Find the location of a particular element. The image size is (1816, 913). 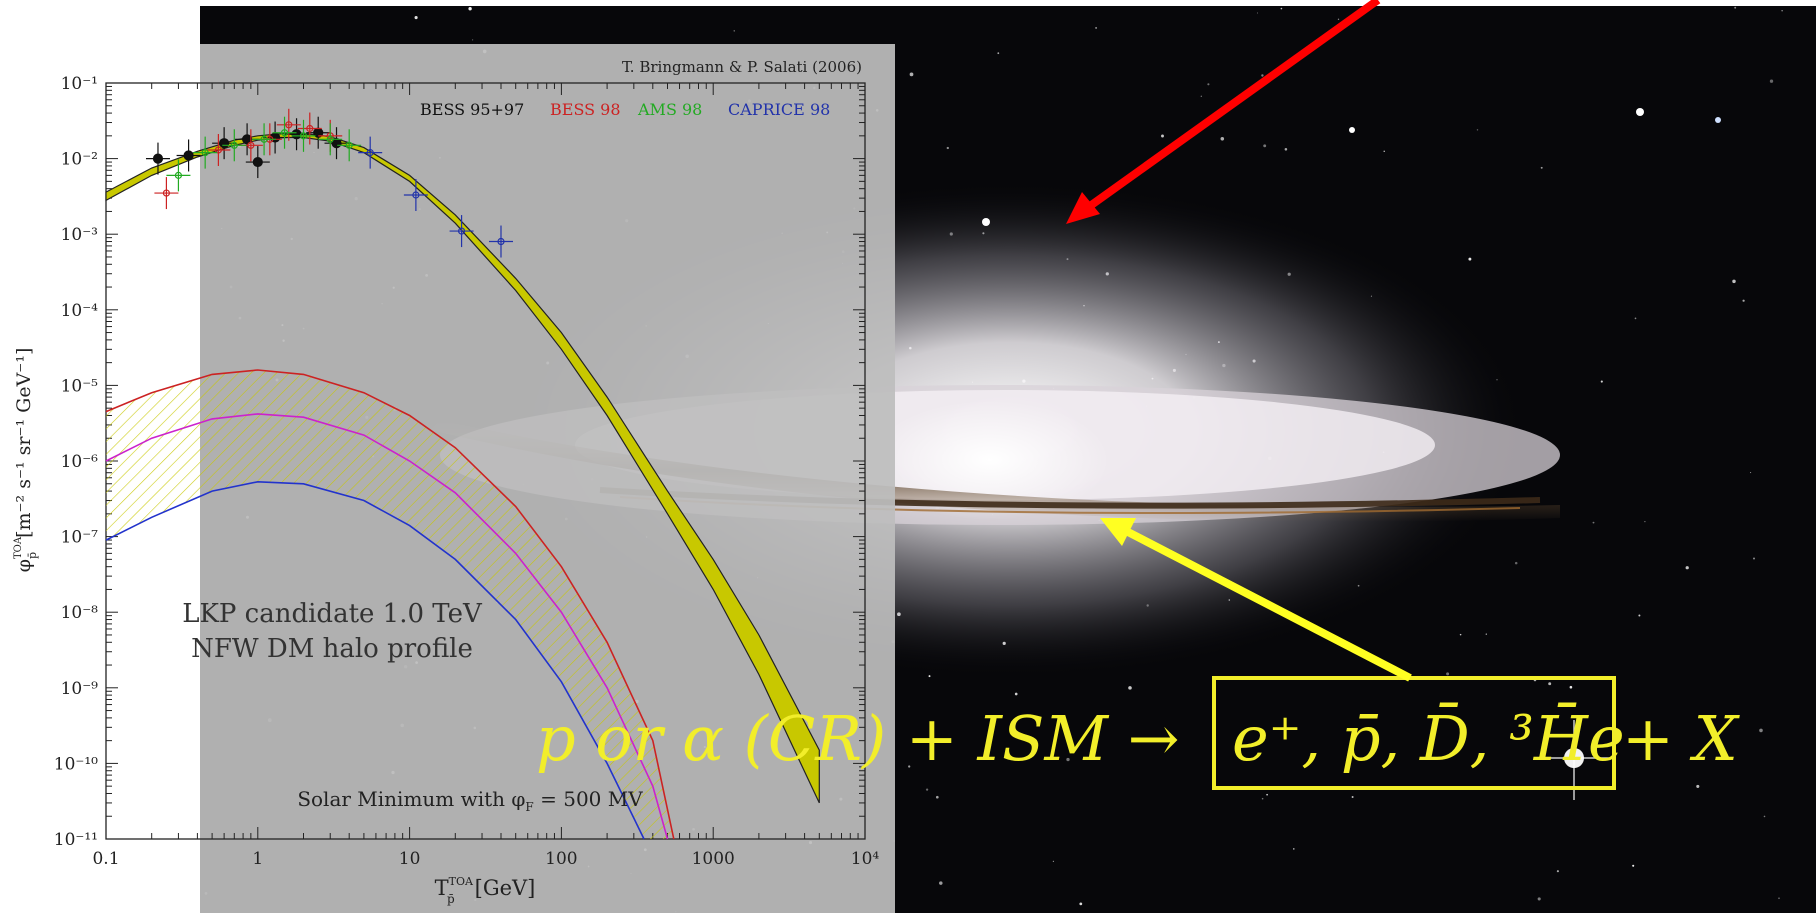

y-tick-label: 10⁻⁸ is located at coordinates (80, 613).